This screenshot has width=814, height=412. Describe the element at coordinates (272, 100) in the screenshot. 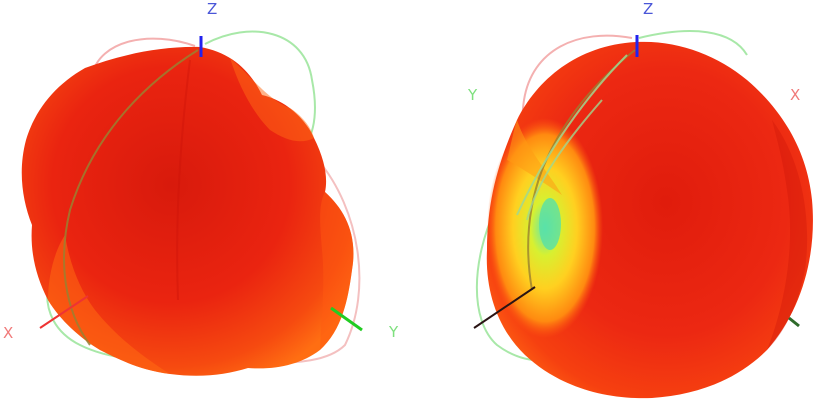

I see `pattern-surface-left-highlight` at that location.